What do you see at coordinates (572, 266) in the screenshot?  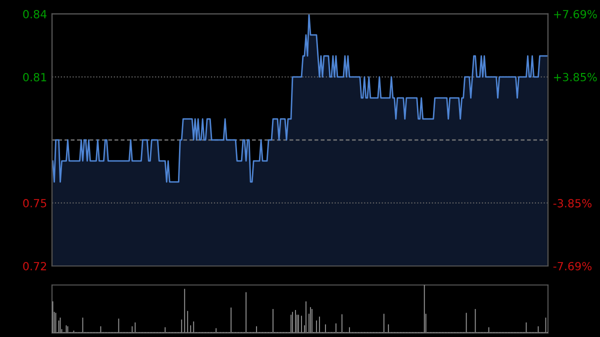 I see `y2-tick-label: -7.69%` at bounding box center [572, 266].